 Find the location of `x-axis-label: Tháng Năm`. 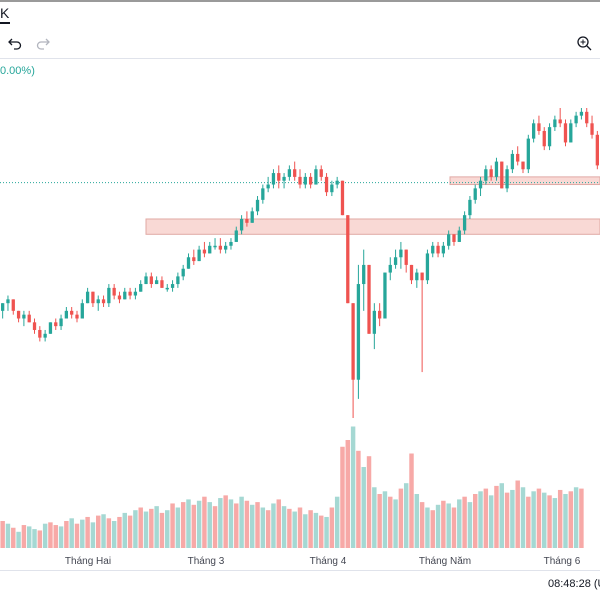

x-axis-label: Tháng Năm is located at coordinates (445, 561).